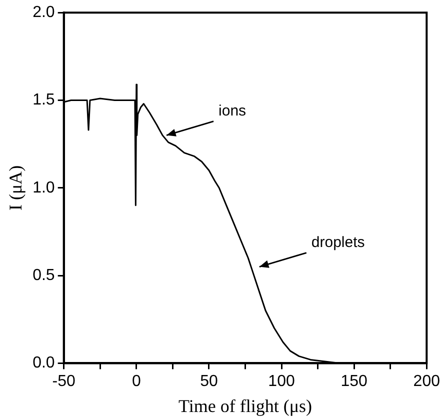 The width and height of the screenshot is (443, 420). Describe the element at coordinates (43, 275) in the screenshot. I see `y-tick-label: 0.5` at that location.